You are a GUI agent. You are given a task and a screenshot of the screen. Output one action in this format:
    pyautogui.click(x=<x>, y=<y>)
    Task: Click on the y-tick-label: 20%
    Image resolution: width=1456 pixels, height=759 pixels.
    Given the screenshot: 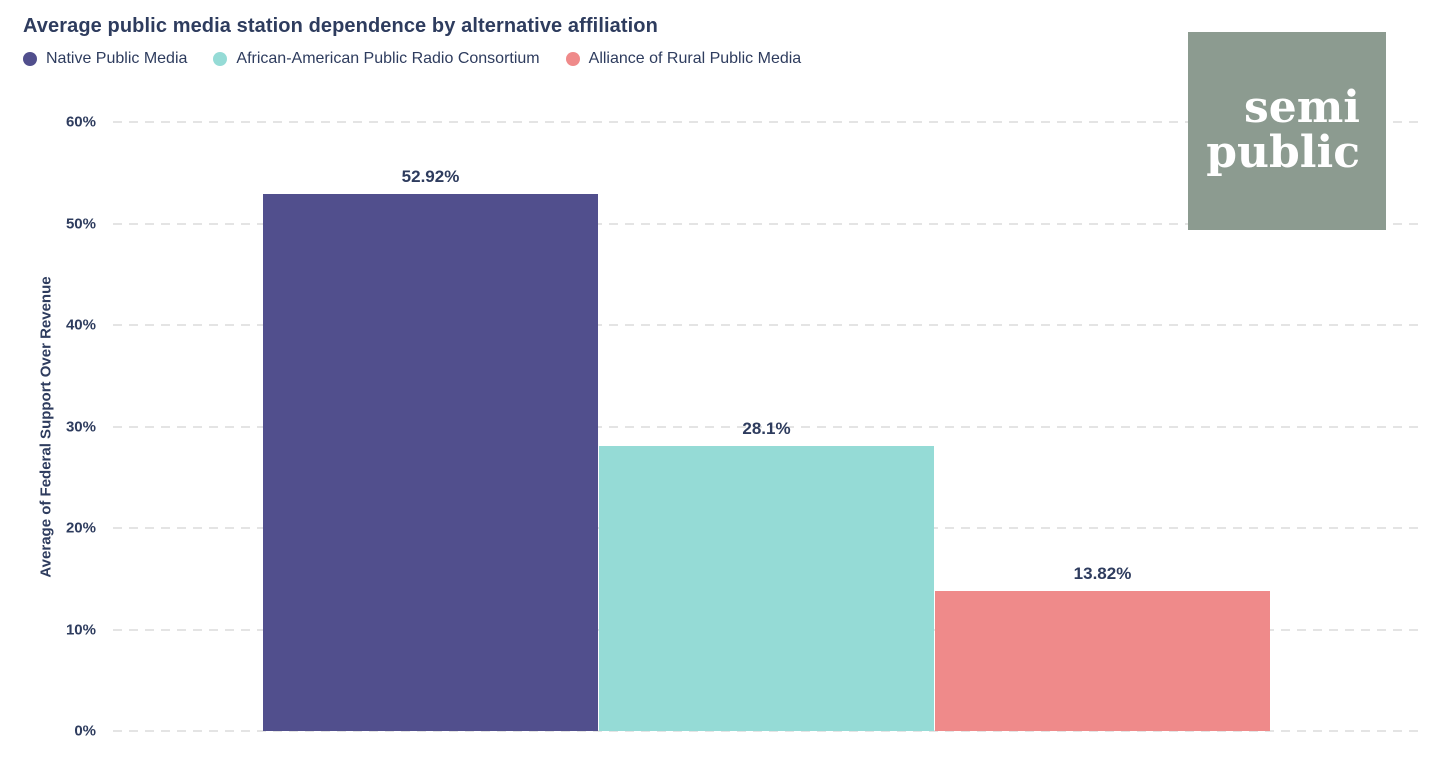 What is the action you would take?
    pyautogui.click(x=80, y=528)
    